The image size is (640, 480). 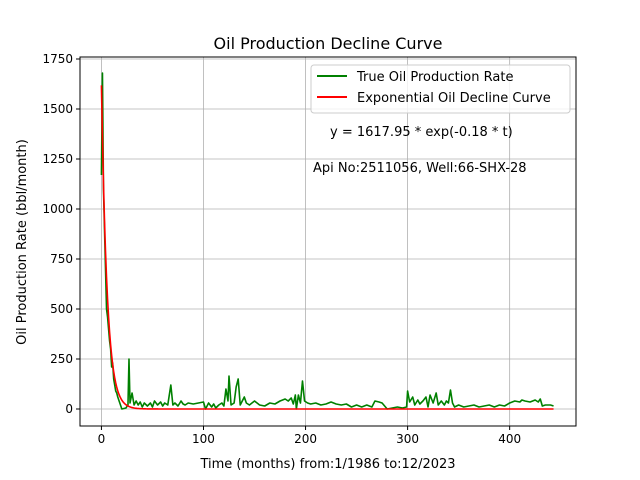 I want to click on x-tick-label: 0, so click(x=102, y=439).